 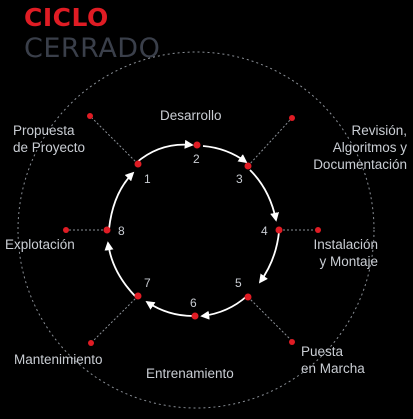 What do you see at coordinates (333, 360) in the screenshot?
I see `step-label-5: Puesta en Marcha` at bounding box center [333, 360].